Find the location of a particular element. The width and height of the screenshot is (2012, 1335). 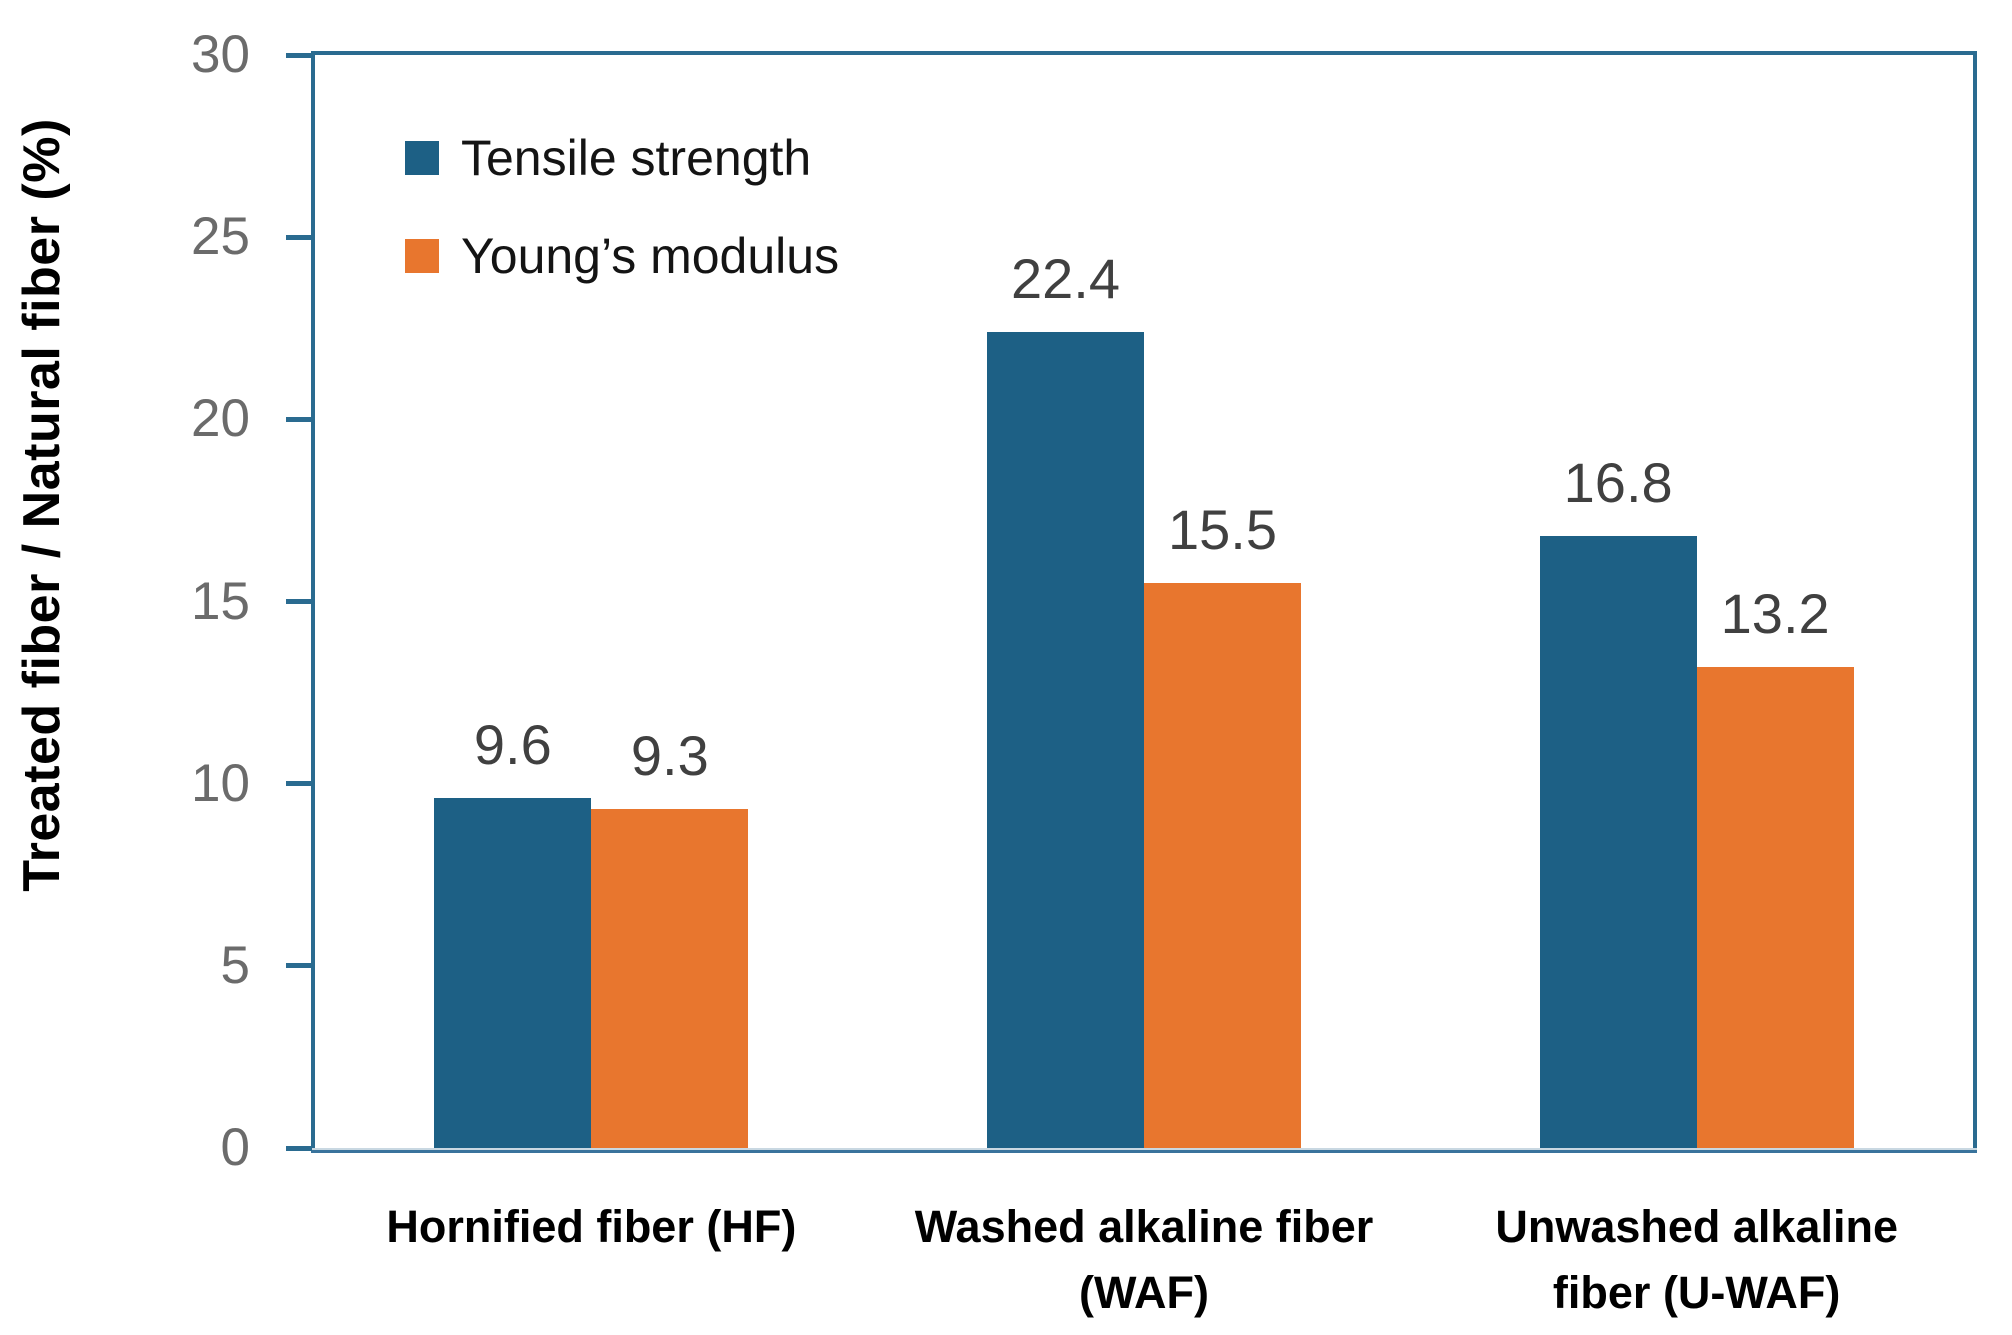

tensile-strength-bar-unwashed-alkaline-fiber-u-waf is located at coordinates (1618, 841).